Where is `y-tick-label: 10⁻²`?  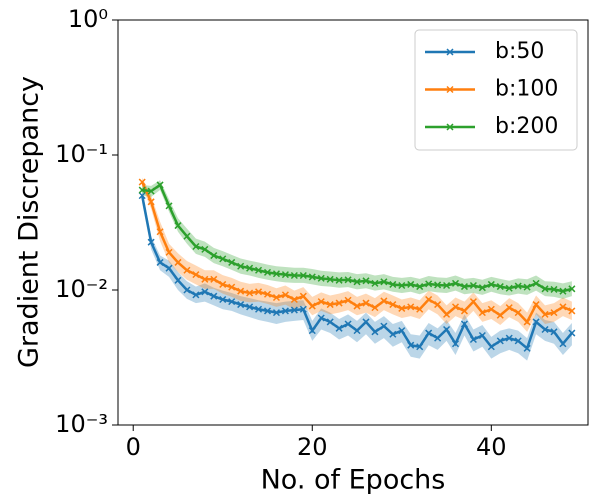
y-tick-label: 10⁻² is located at coordinates (81, 289).